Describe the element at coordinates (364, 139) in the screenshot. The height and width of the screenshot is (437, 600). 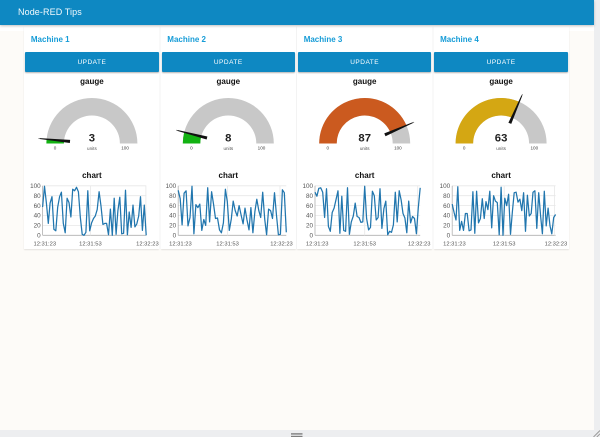
I see `svg-text: 87` at that location.